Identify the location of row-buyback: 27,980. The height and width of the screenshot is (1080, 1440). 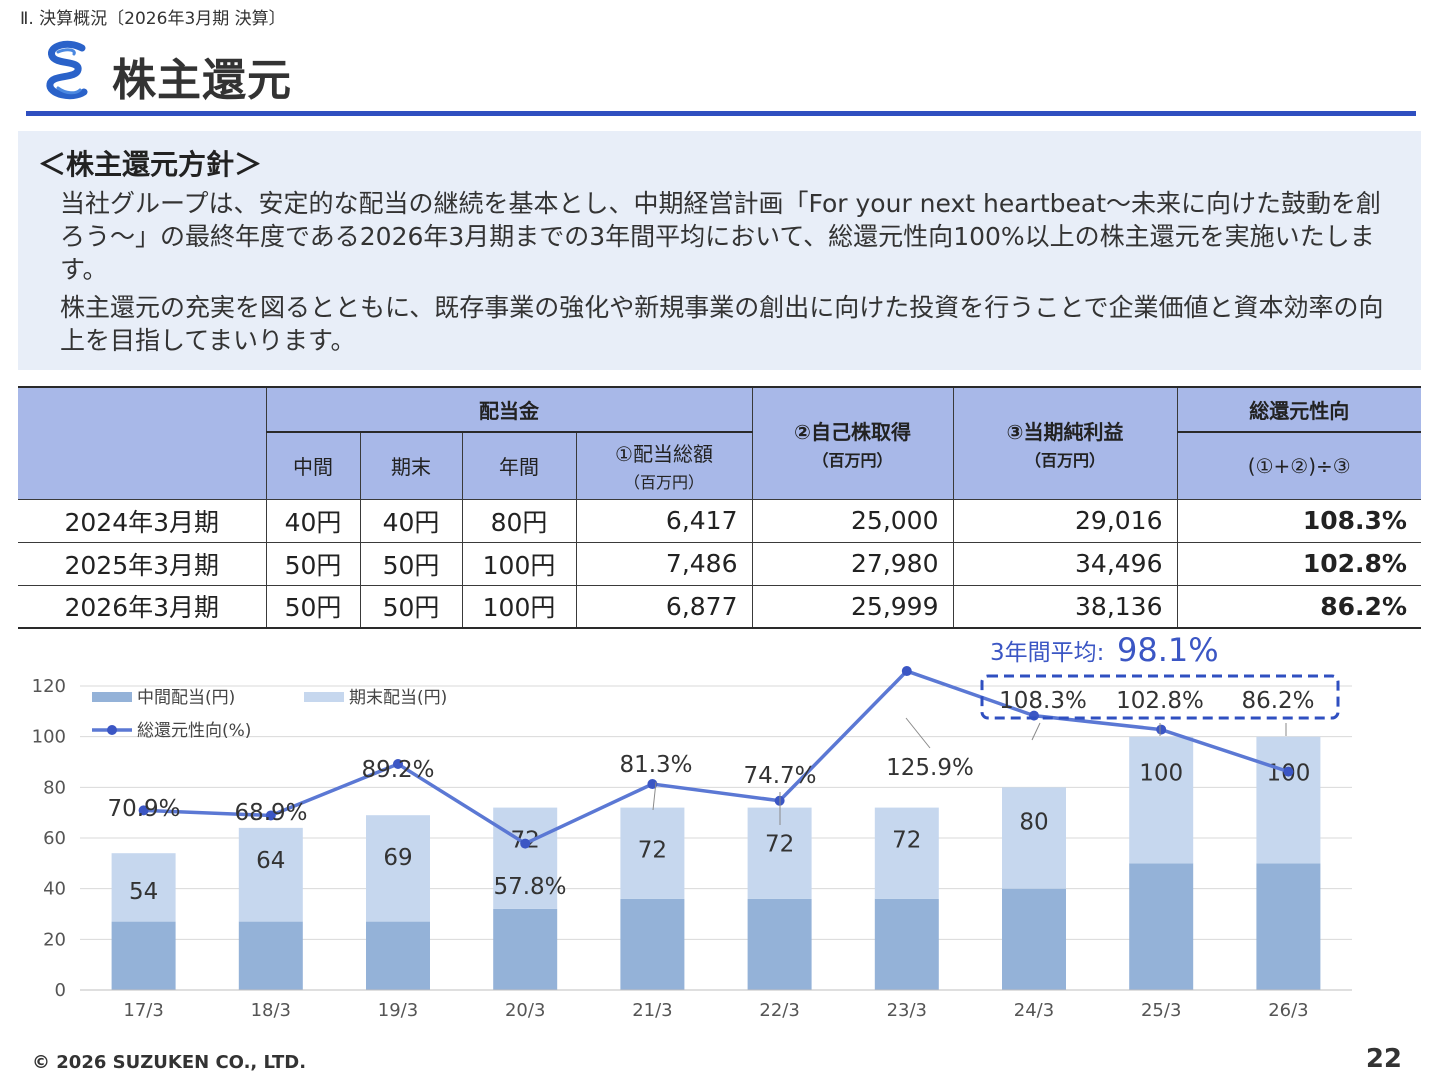
(852, 564).